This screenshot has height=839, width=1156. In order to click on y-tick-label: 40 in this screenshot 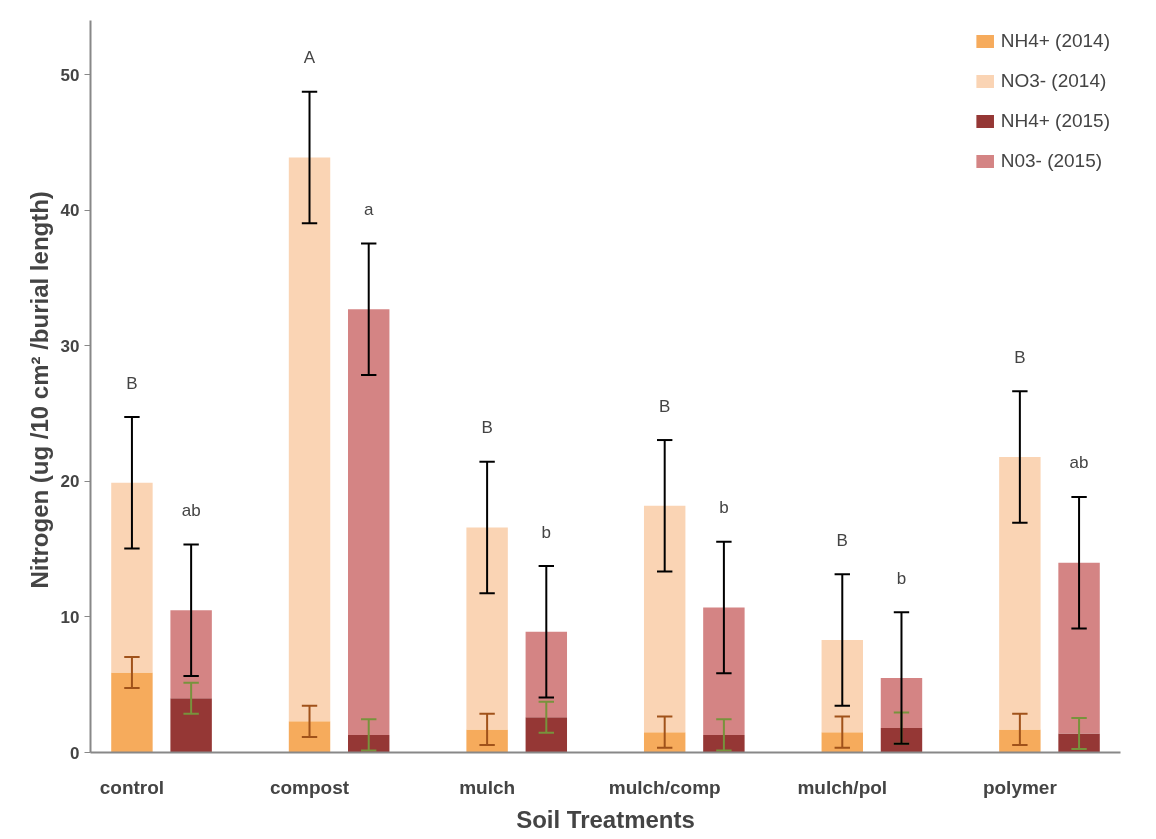, I will do `click(70, 211)`.